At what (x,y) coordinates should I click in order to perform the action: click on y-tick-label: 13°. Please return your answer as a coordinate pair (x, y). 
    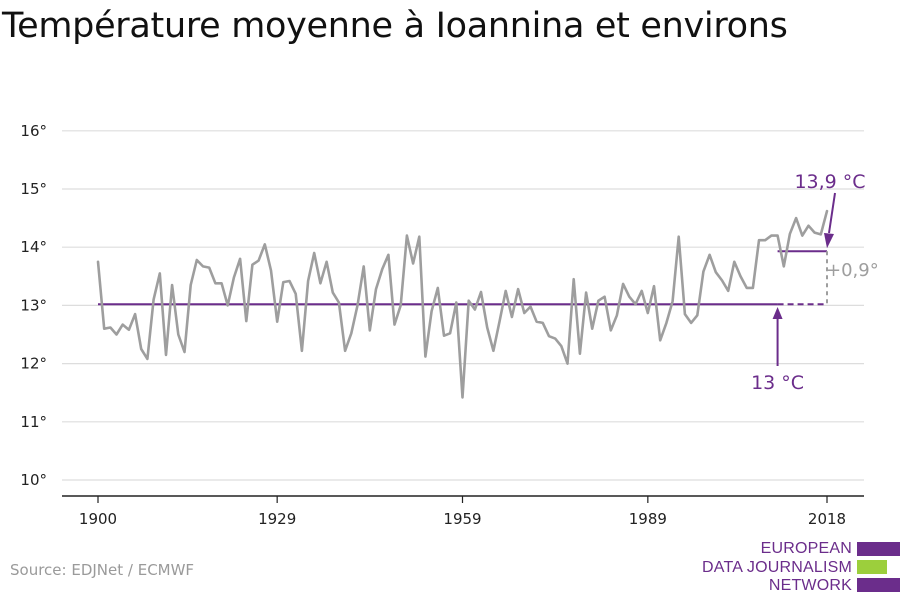
    Looking at the image, I should click on (33, 305).